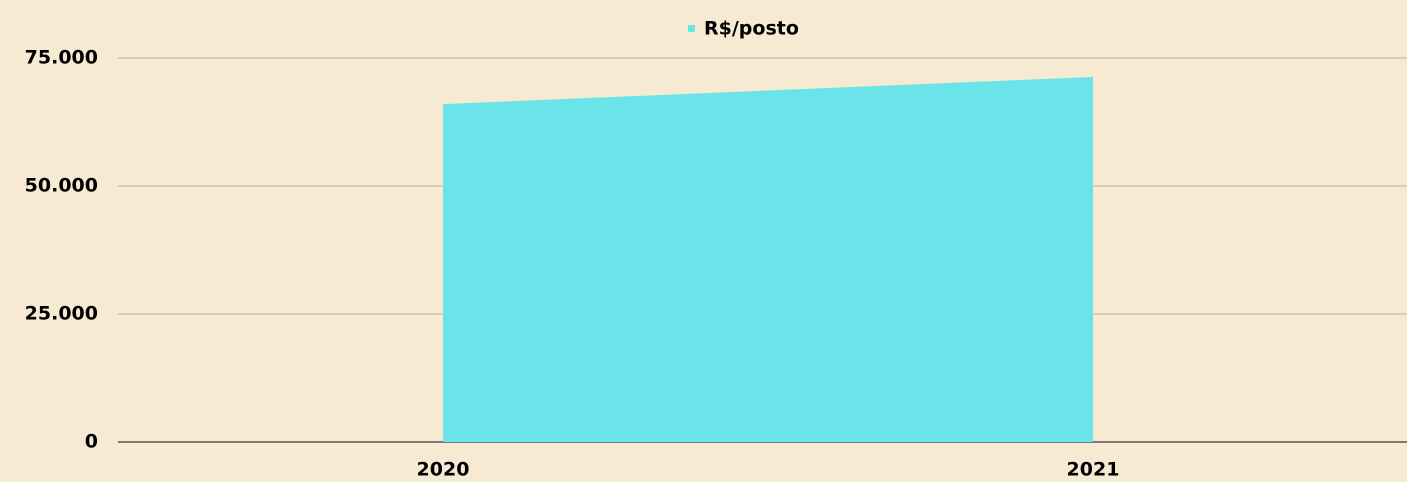 This screenshot has height=482, width=1407. Describe the element at coordinates (61, 58) in the screenshot. I see `y-tick-label: 75.000` at that location.